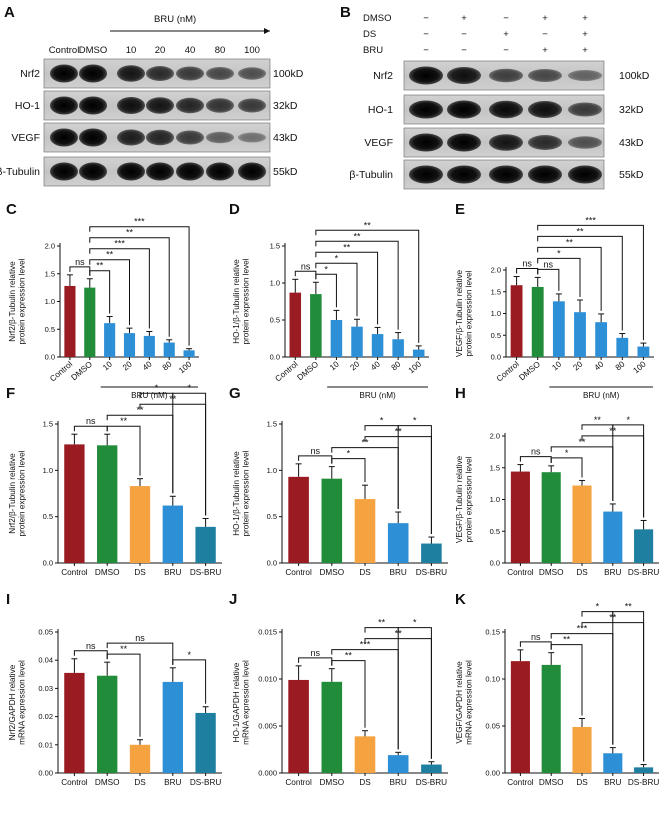 The image size is (669, 817). What do you see at coordinates (631, 175) in the screenshot?
I see `size-label: 55kD` at bounding box center [631, 175].